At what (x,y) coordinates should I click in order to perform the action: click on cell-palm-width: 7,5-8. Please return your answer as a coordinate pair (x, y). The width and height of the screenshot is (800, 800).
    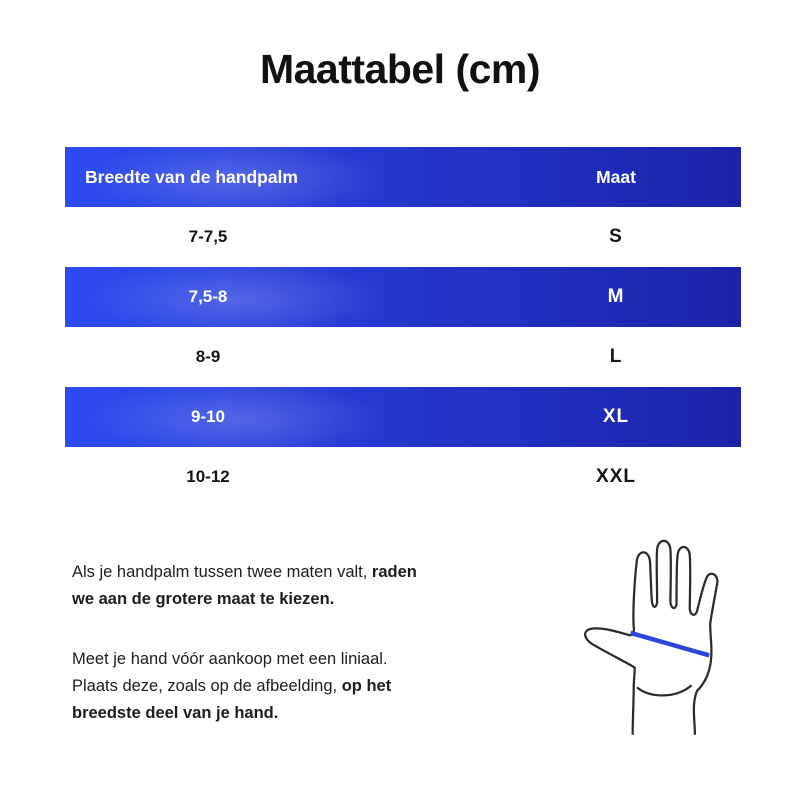
    Looking at the image, I should click on (208, 296).